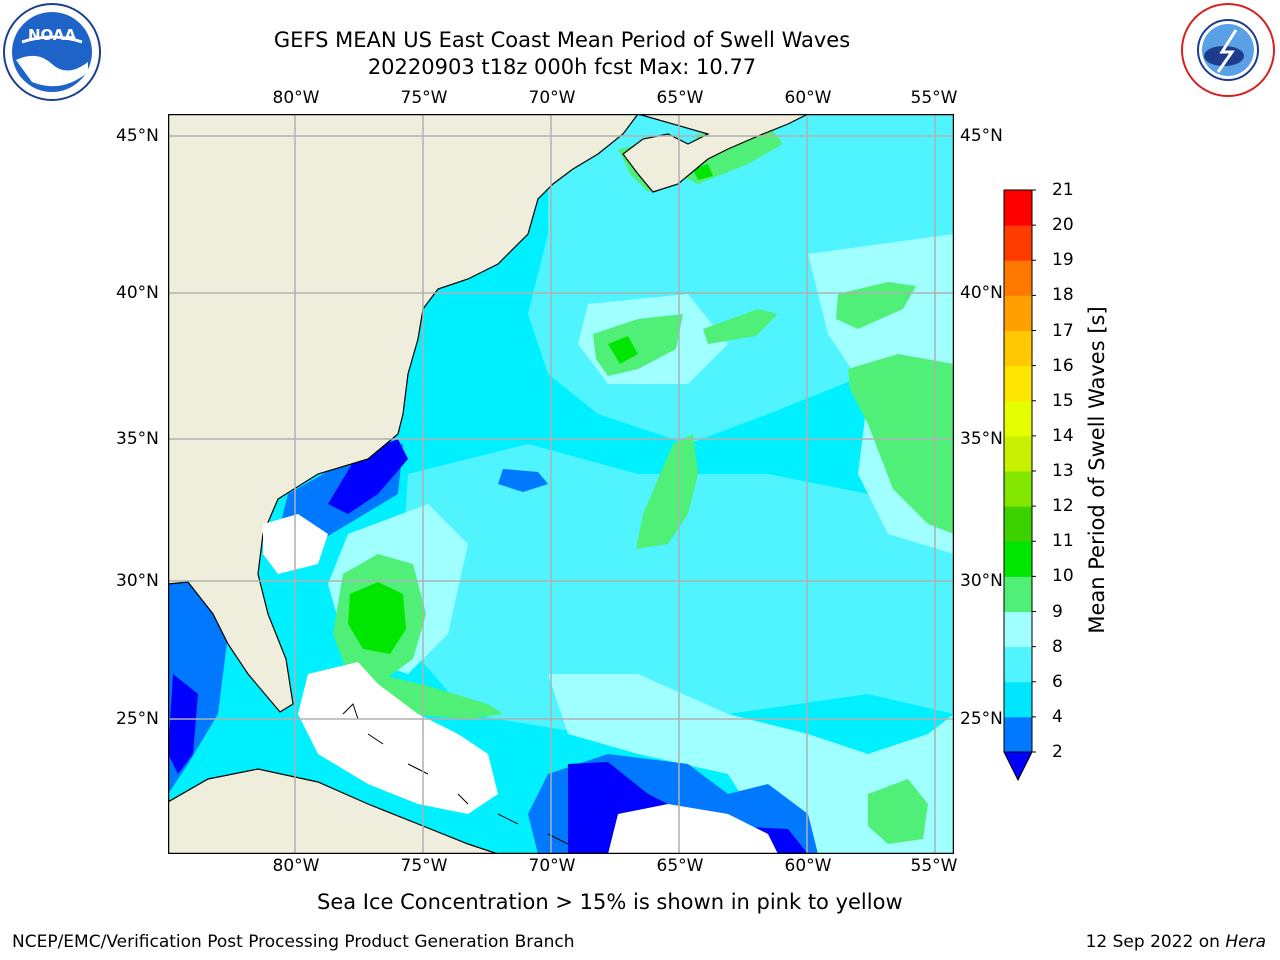 The image size is (1280, 960). I want to click on lon-tick-bottom: 75°W, so click(424, 866).